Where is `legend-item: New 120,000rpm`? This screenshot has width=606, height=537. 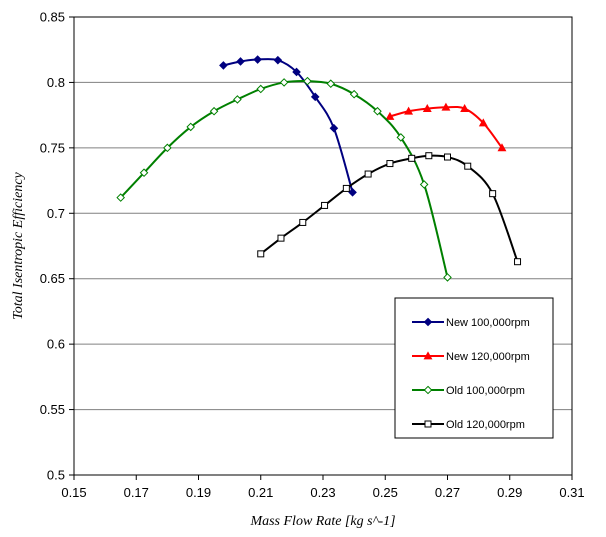 legend-item: New 120,000rpm is located at coordinates (471, 357).